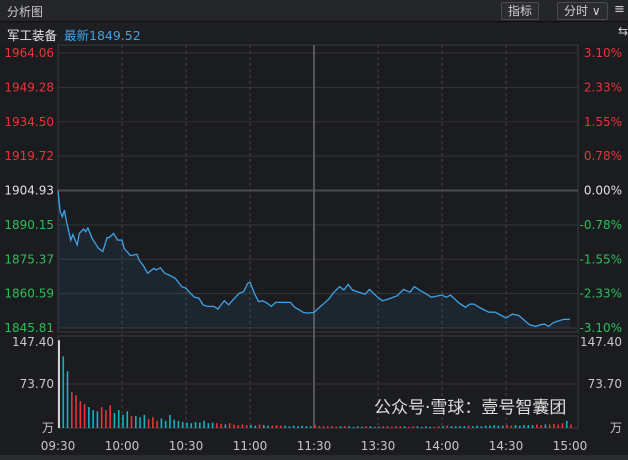 The width and height of the screenshot is (628, 460). Describe the element at coordinates (603, 191) in the screenshot. I see `percent-axis-label: 0.00%` at that location.